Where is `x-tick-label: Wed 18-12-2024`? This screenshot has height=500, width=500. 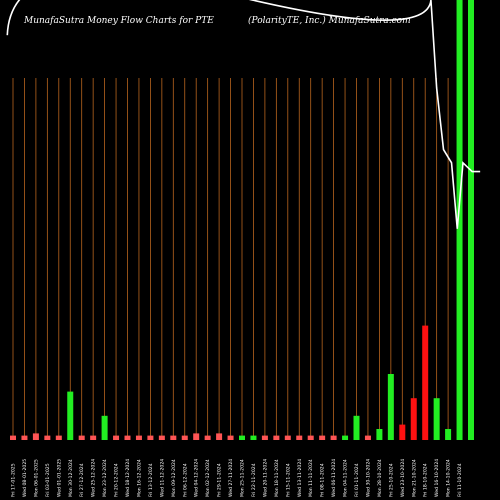 x-tick-label: Wed 18-12-2024 is located at coordinates (128, 478).